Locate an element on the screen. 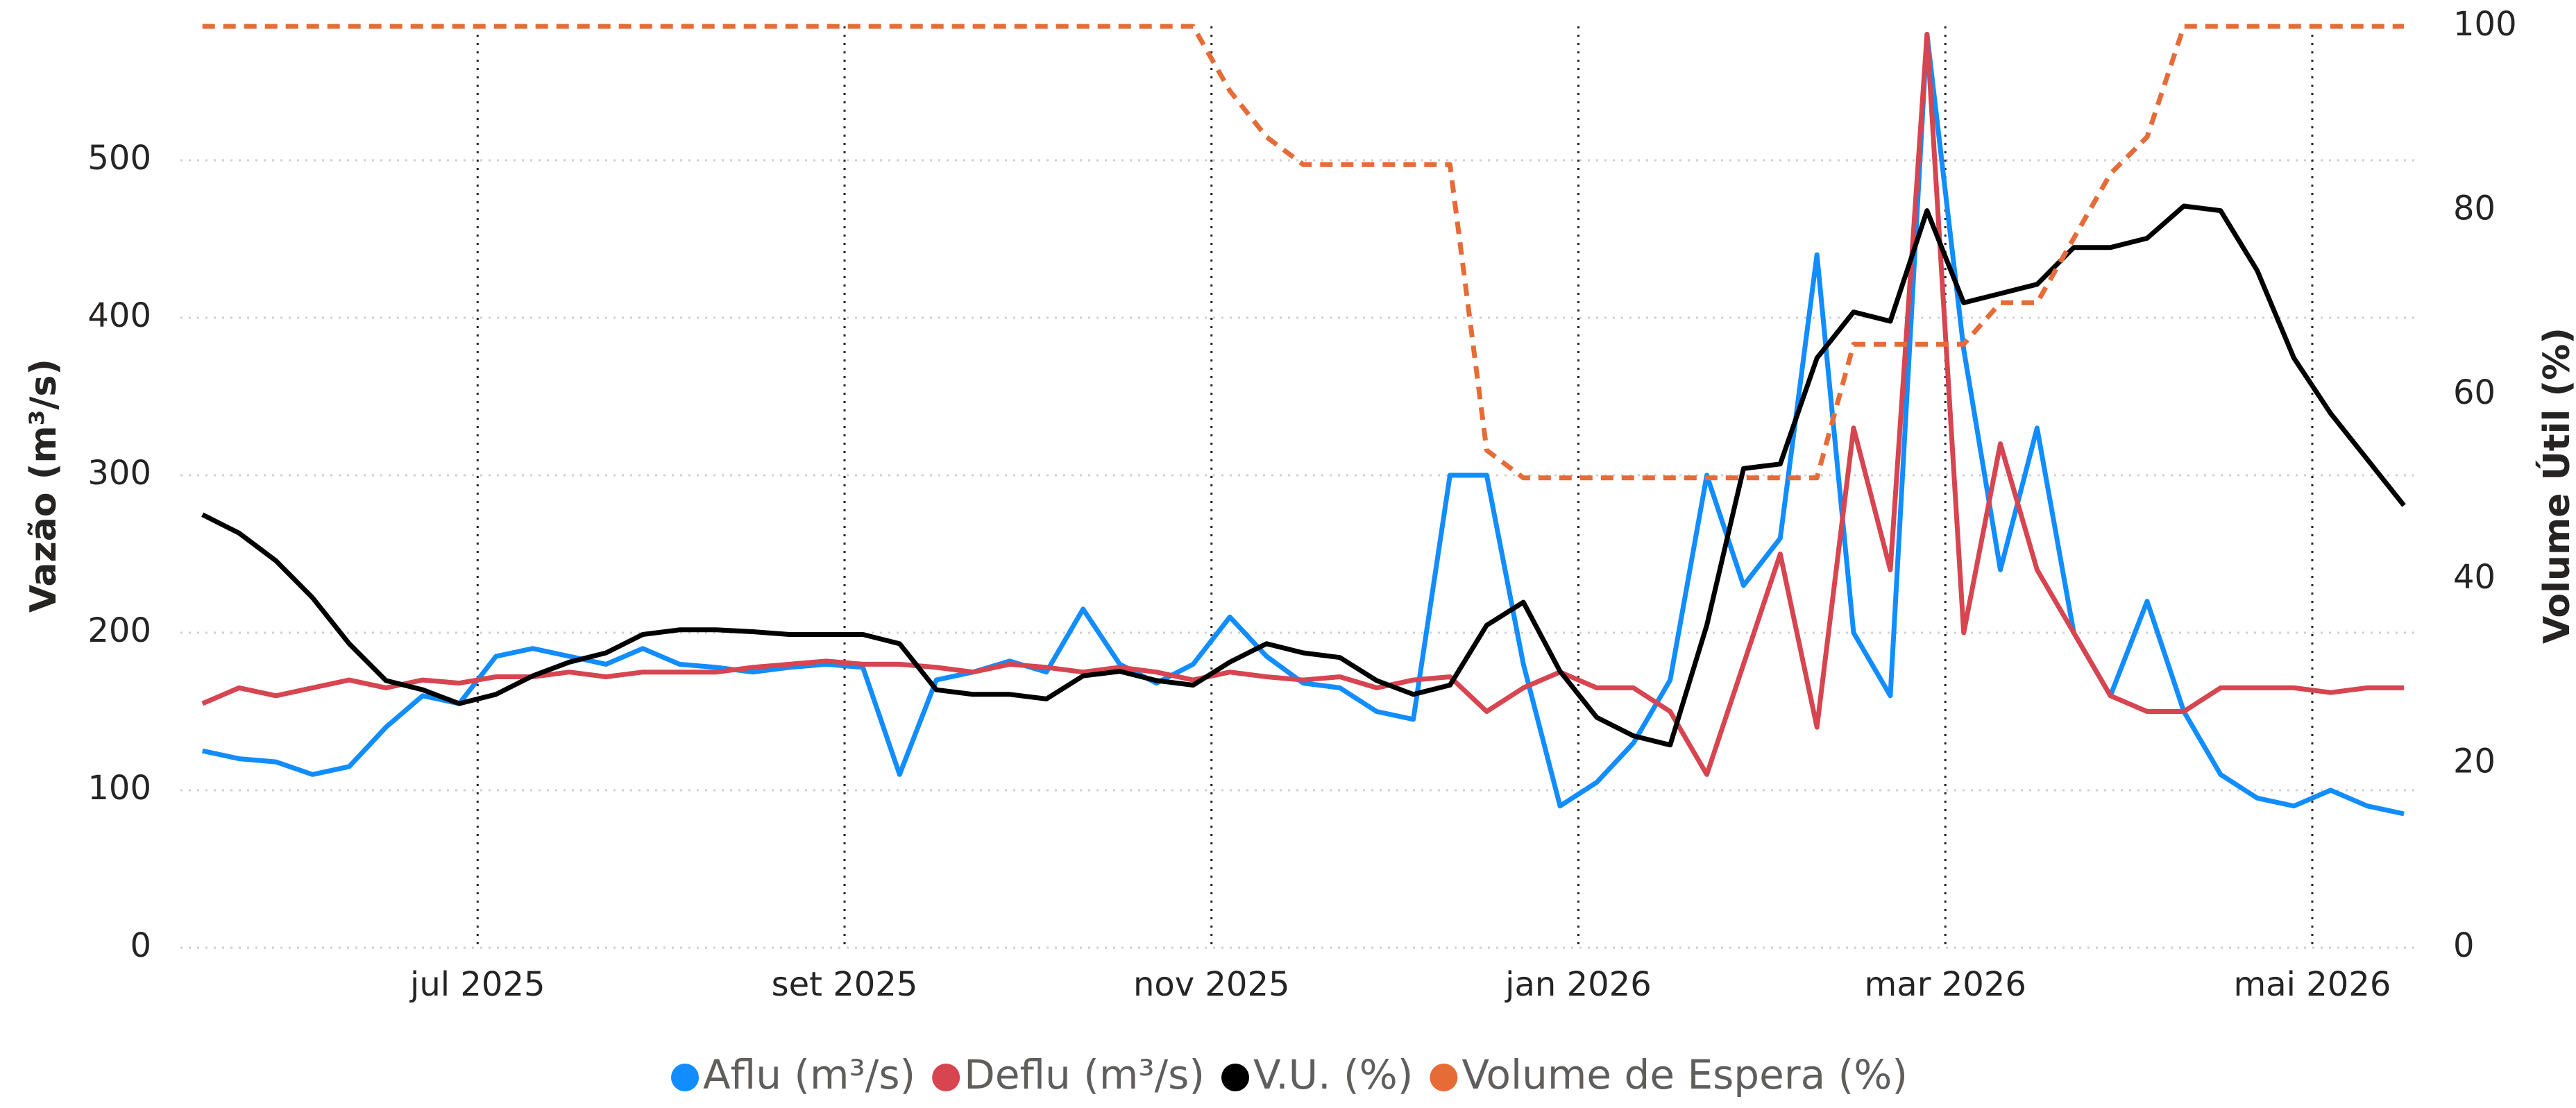 Image resolution: width=2576 pixels, height=1108 pixels. legend-label: Deflu (m³/s) is located at coordinates (1084, 1074).